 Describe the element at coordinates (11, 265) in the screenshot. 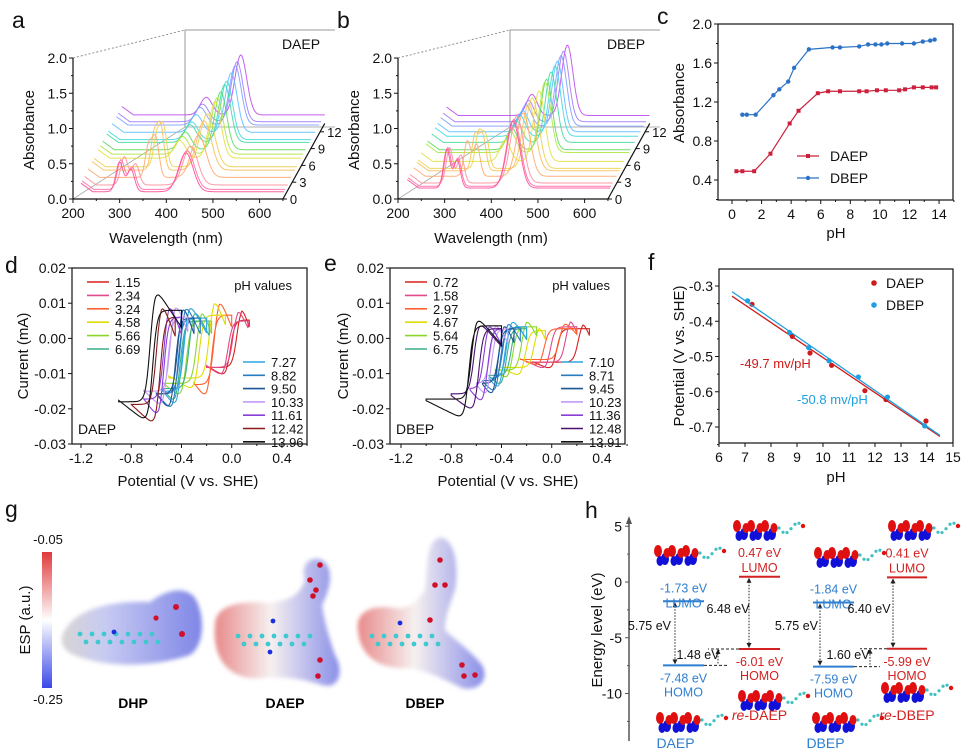

I see `panel-label-d: d` at that location.